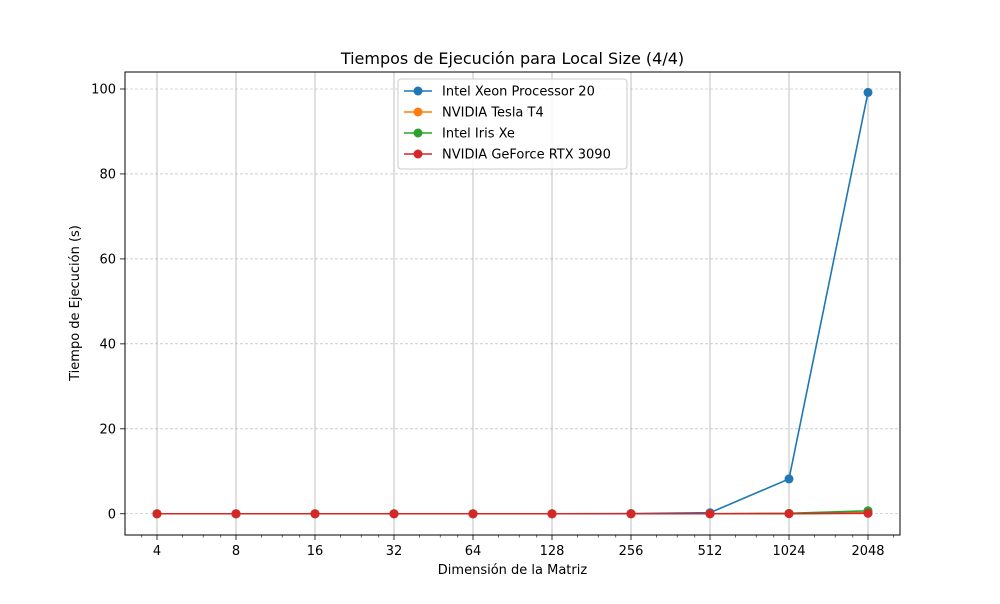 The image size is (1000, 604). Describe the element at coordinates (552, 551) in the screenshot. I see `x-tick-label: 128` at that location.